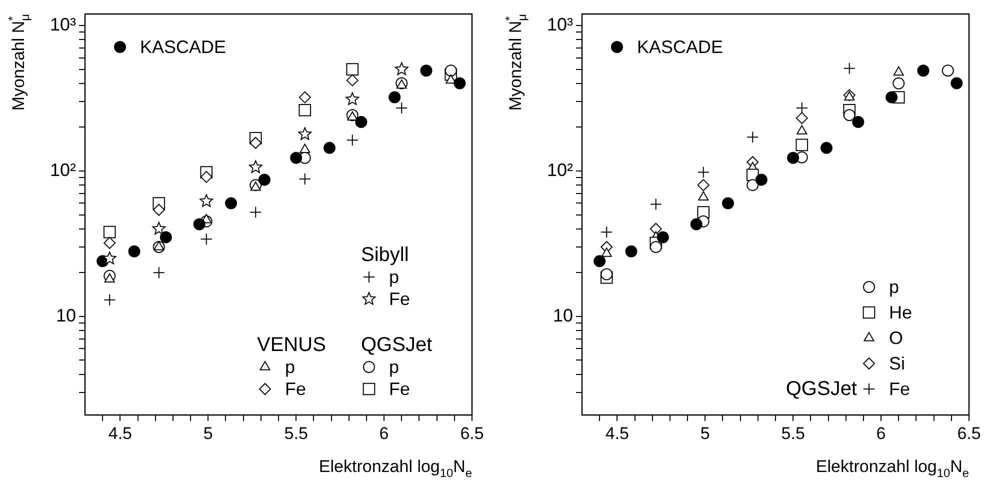 Image resolution: width=995 pixels, height=480 pixels. Describe the element at coordinates (291, 345) in the screenshot. I see `annotation: VENUS` at that location.